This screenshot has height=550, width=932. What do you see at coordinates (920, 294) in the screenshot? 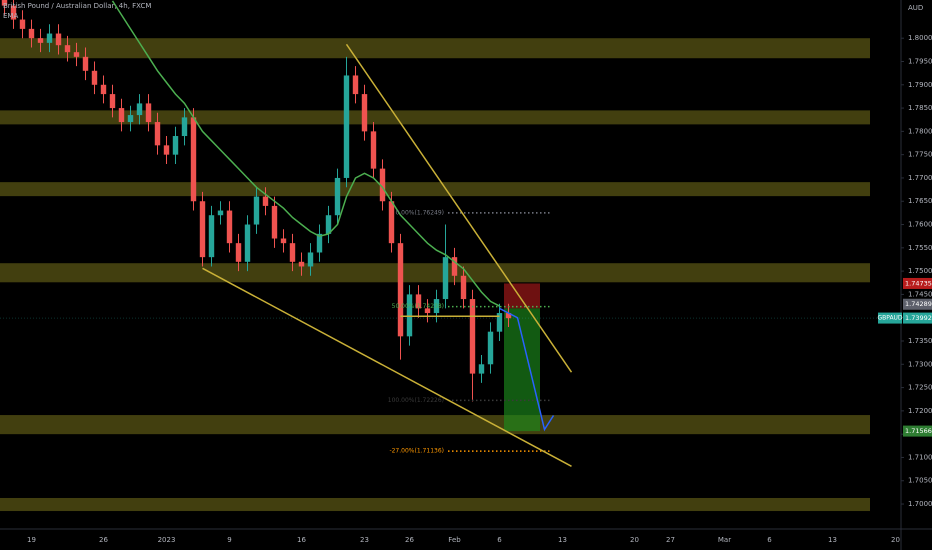
I see `y-tick-label: 1.74500` at bounding box center [920, 294].